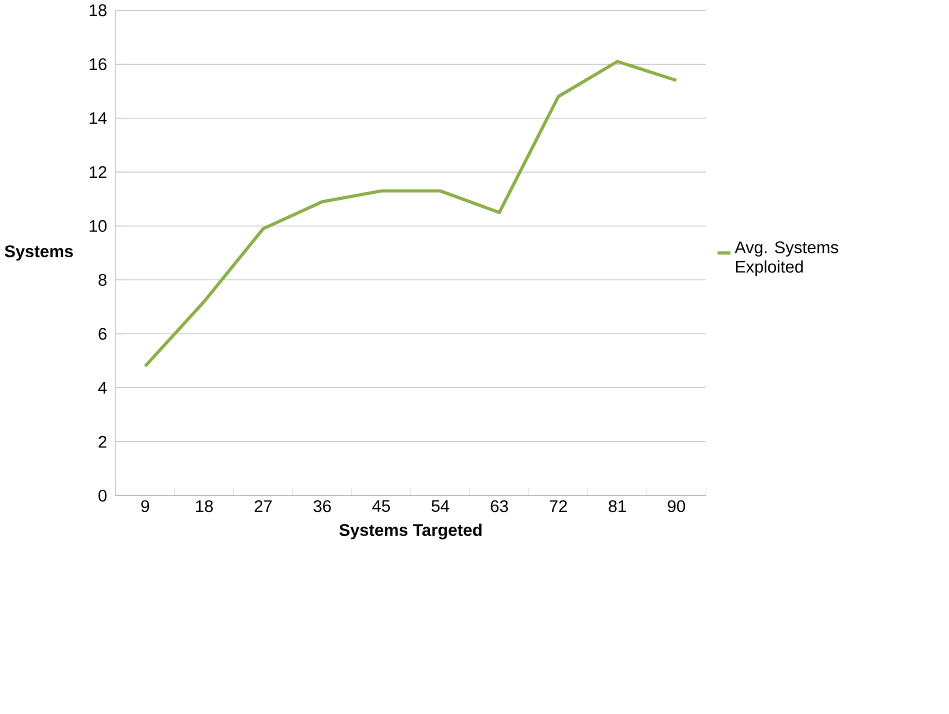 This screenshot has height=714, width=949. What do you see at coordinates (102, 280) in the screenshot?
I see `y-tick-label: 8` at bounding box center [102, 280].